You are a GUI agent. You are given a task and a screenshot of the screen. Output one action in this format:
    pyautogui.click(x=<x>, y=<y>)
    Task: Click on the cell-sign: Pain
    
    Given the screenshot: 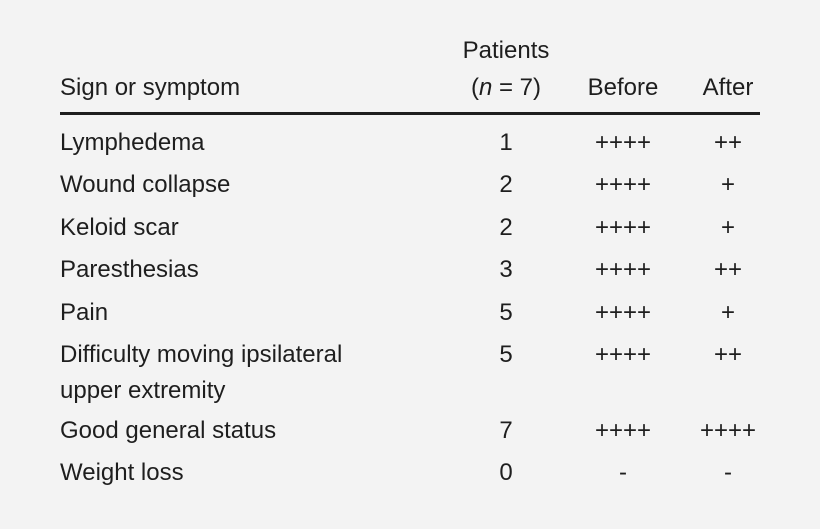 What is the action you would take?
    pyautogui.click(x=84, y=312)
    